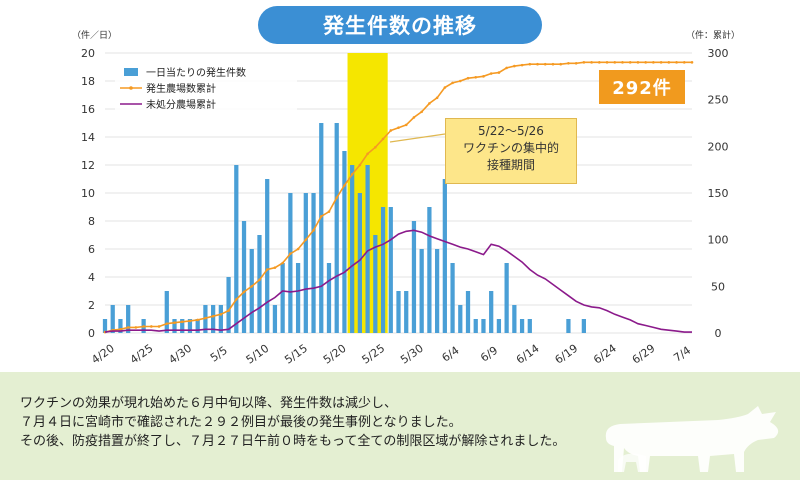  I want to click on legend: 一日当たりの発生件数 発生農場数累計 未処分農場累計, so click(206, 89).